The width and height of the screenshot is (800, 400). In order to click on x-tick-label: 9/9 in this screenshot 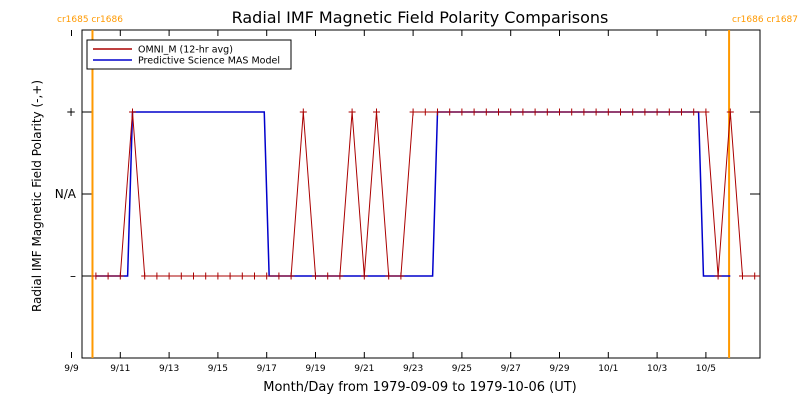, I will do `click(71, 369)`.